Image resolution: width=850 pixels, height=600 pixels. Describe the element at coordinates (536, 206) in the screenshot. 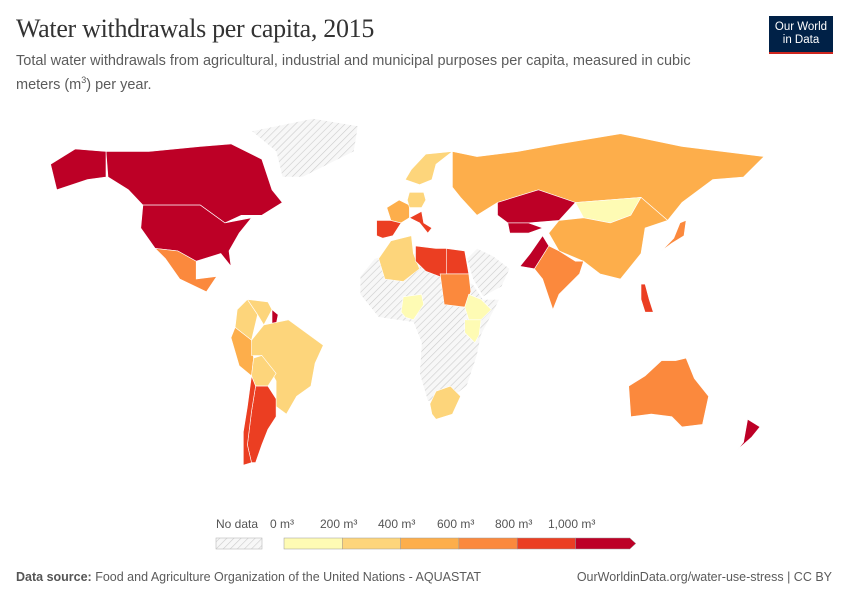

I see `country-kazakhstan` at that location.